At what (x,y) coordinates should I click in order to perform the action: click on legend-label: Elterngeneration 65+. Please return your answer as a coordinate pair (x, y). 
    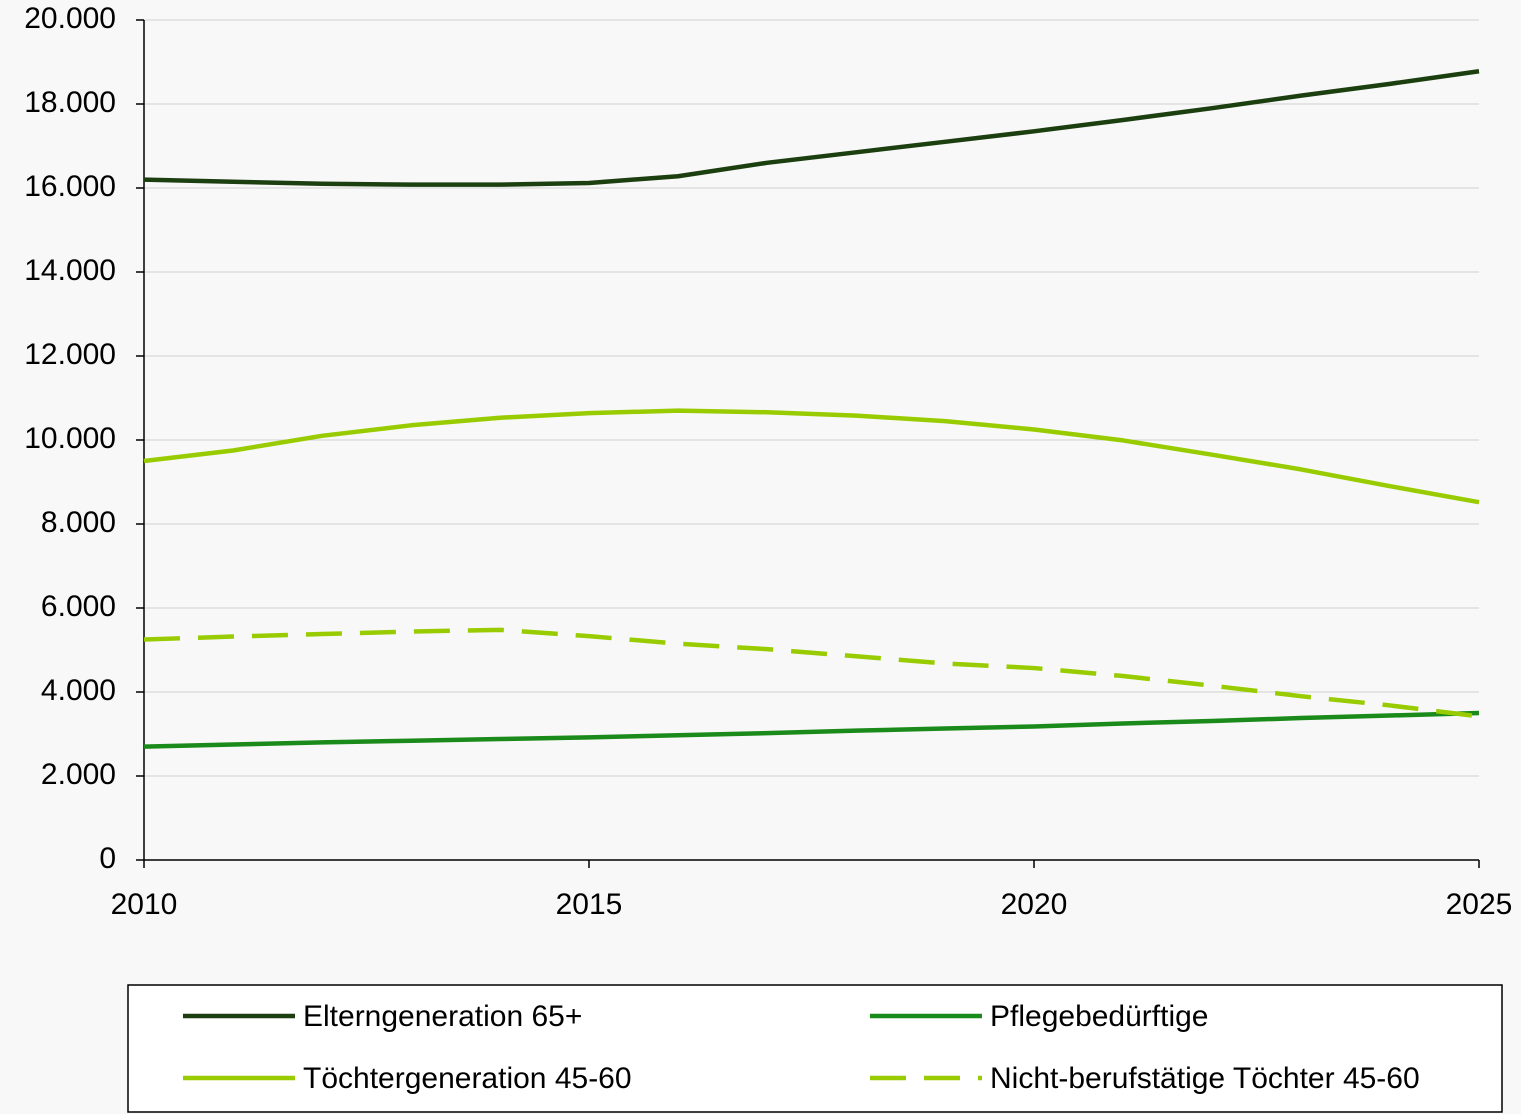
    Looking at the image, I should click on (442, 1016).